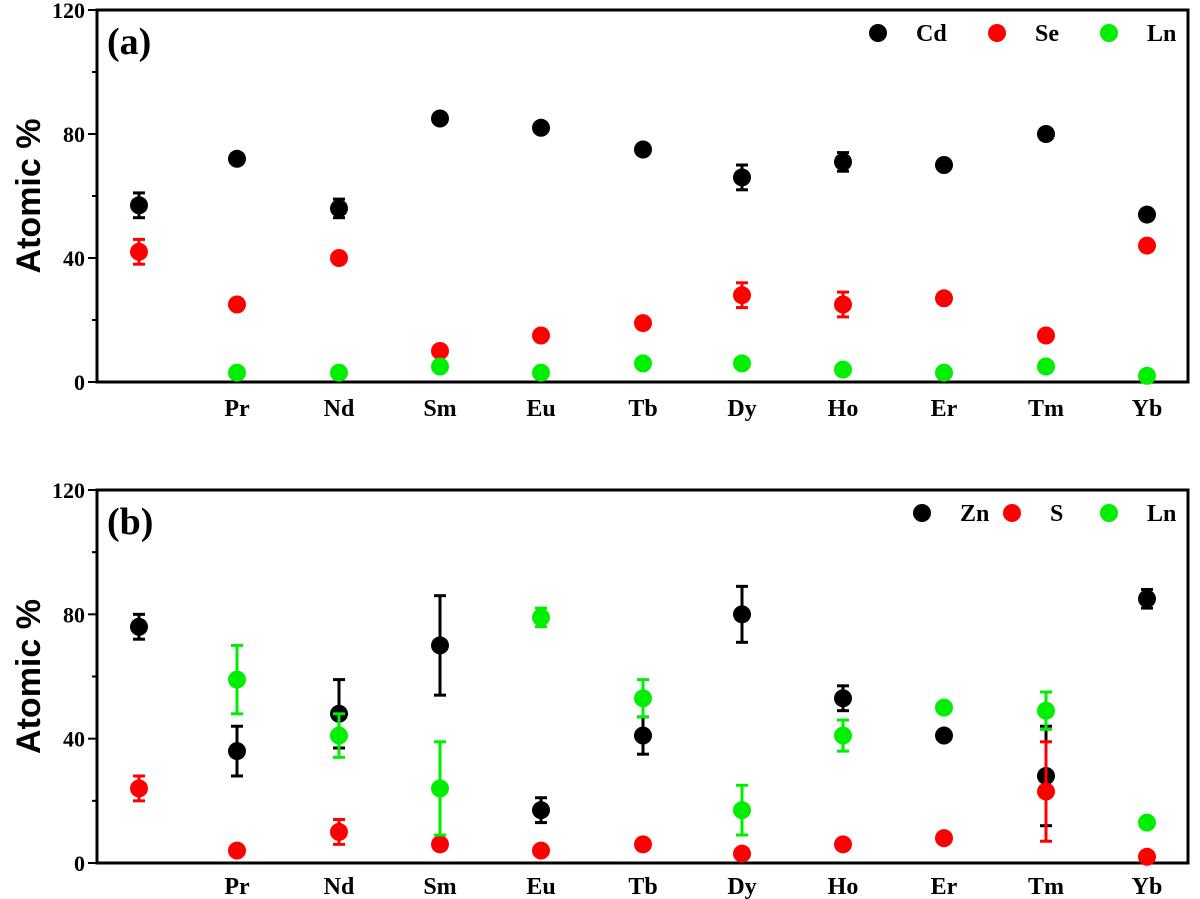  I want to click on legend-marker-cd, so click(878, 33).